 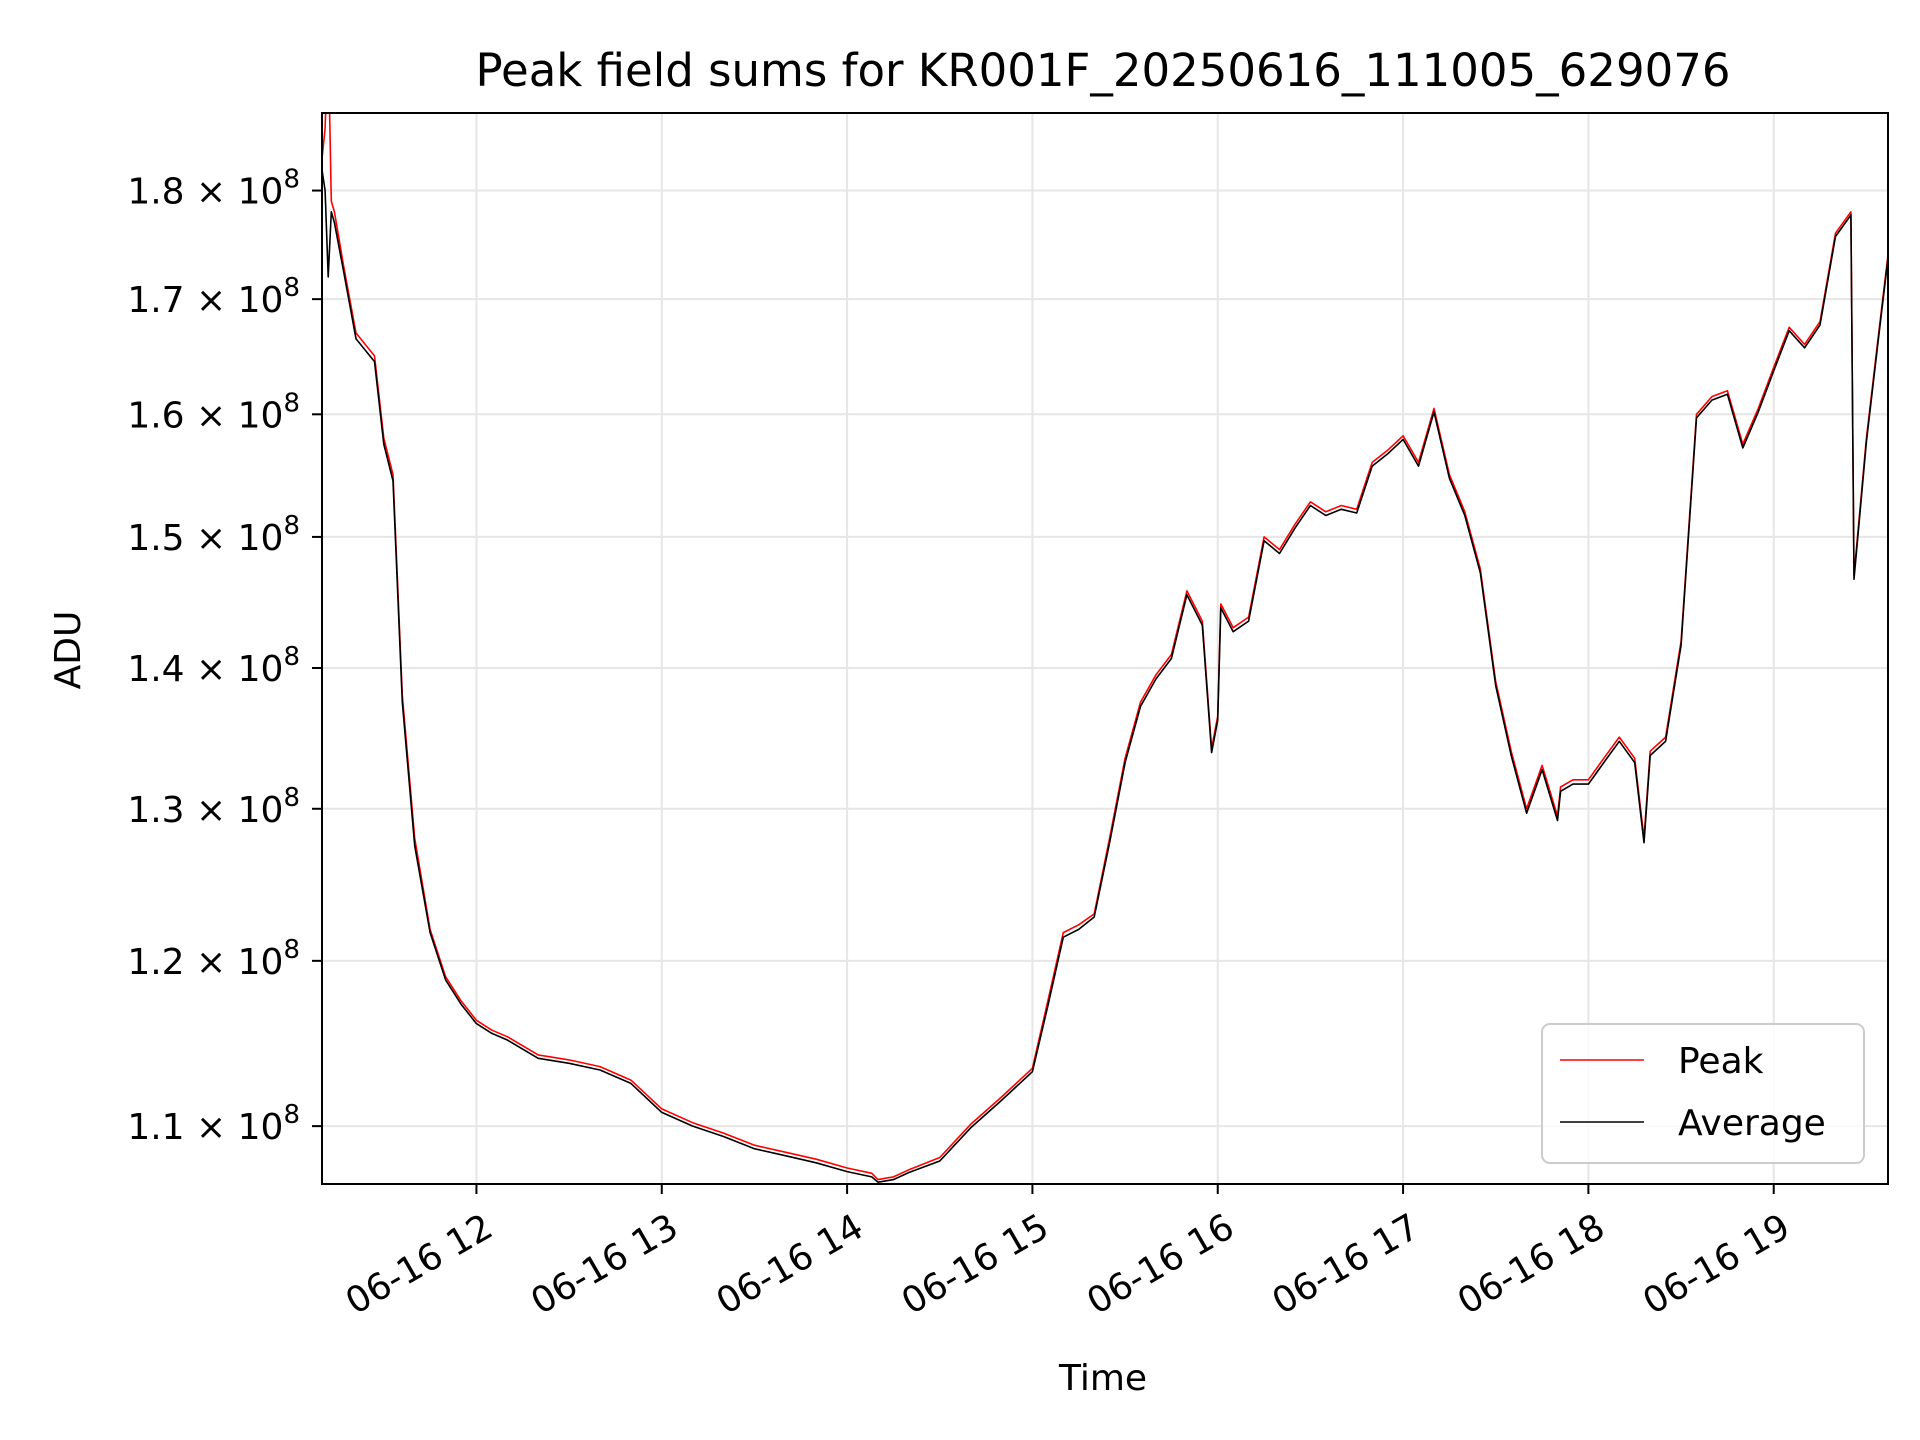 I want to click on legend-label-peak: Peak, so click(x=1721, y=1061).